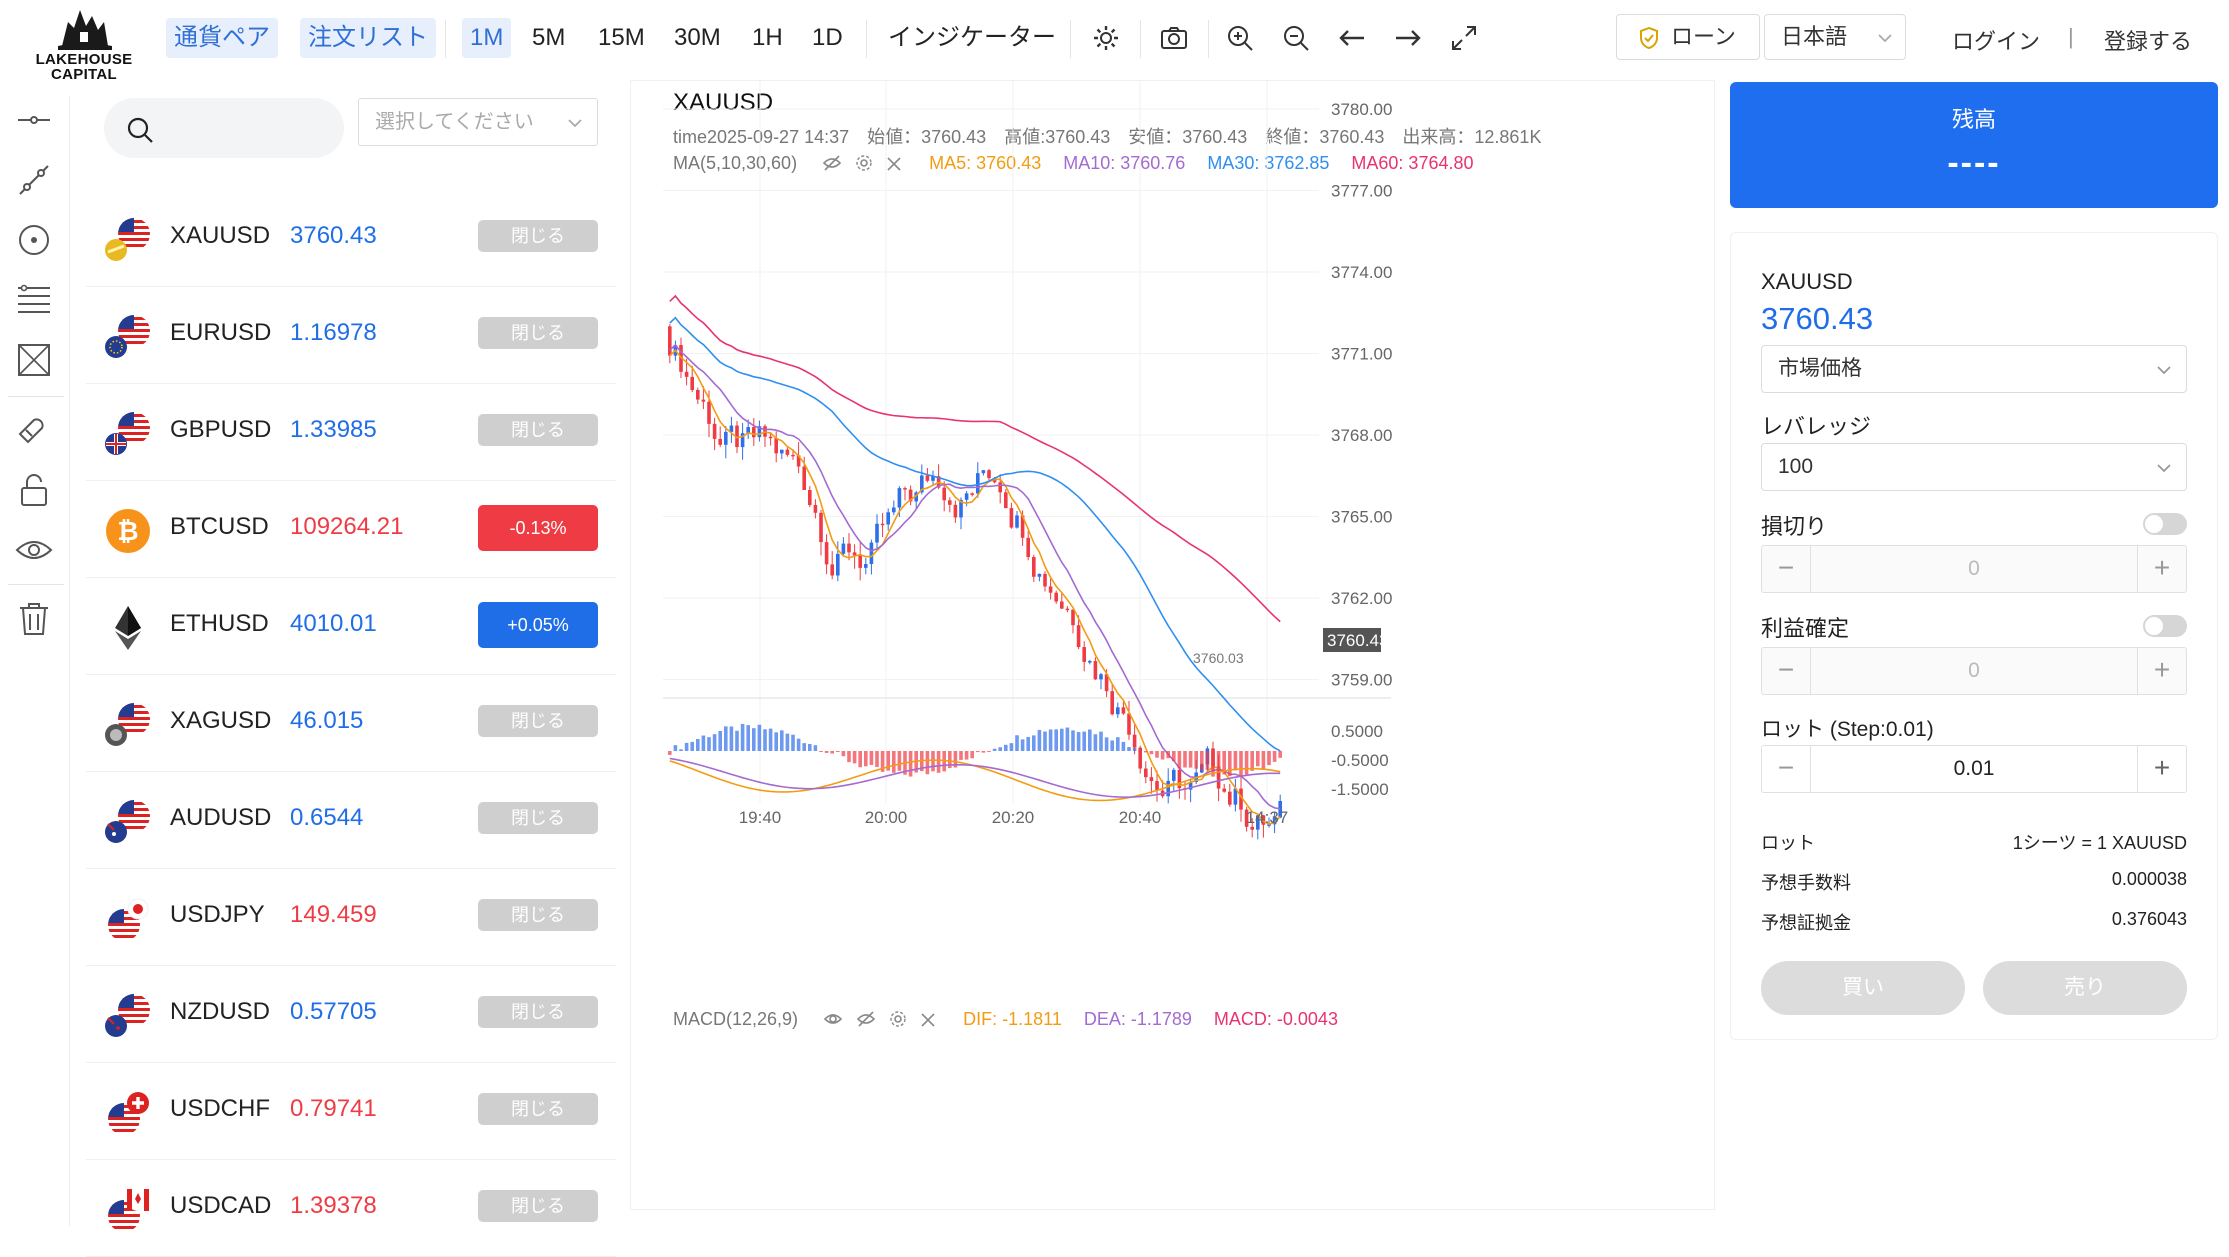  I want to click on zoom-in-icon, so click(1240, 38).